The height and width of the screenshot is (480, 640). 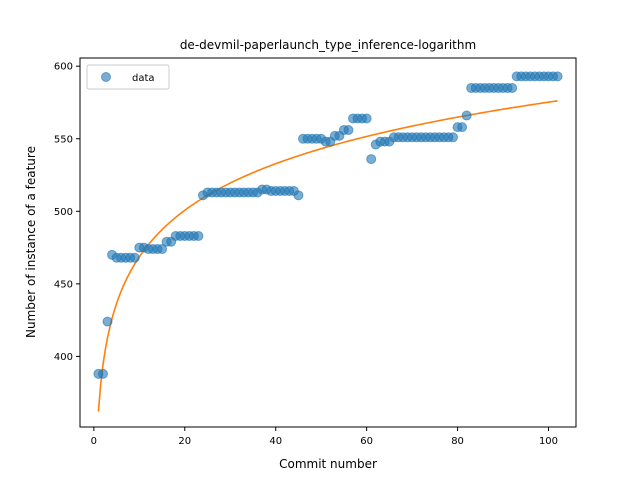 I want to click on legend-marker-data, so click(x=106, y=77).